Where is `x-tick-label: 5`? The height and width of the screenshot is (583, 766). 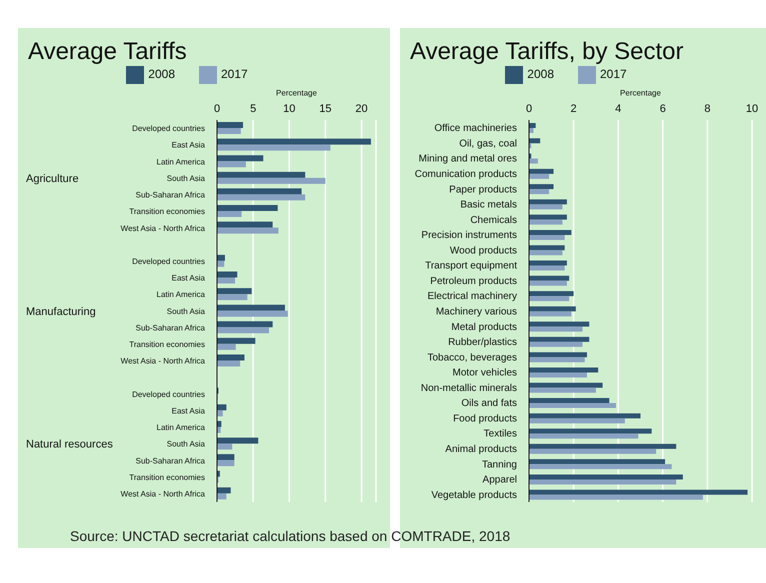
x-tick-label: 5 is located at coordinates (253, 109).